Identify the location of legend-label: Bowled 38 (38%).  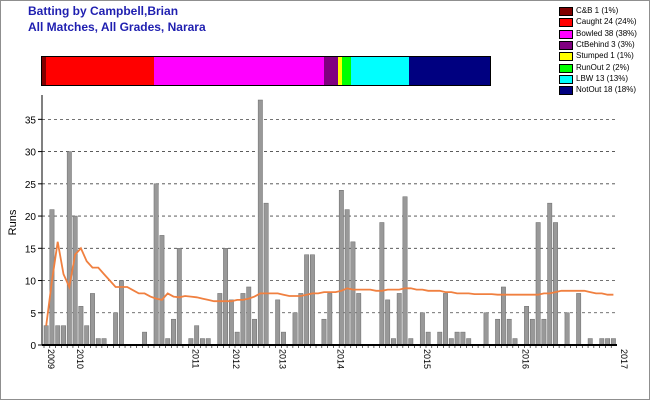
(606, 33).